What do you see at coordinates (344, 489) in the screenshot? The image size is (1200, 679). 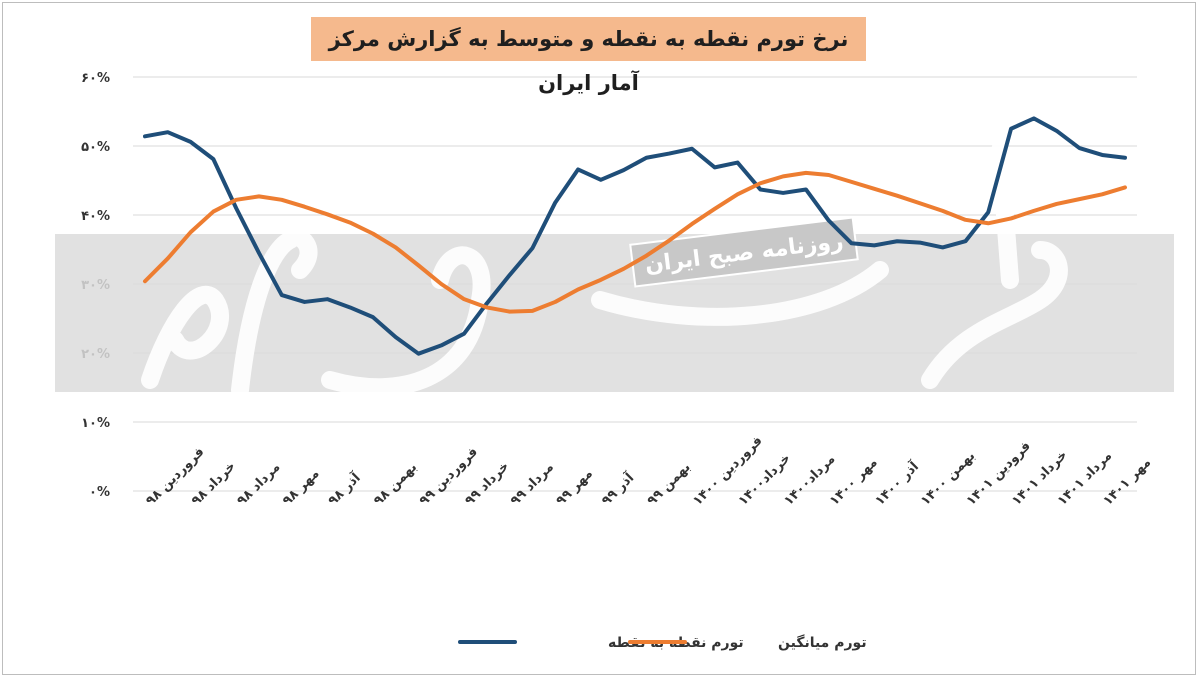 I see `x-tick-label: آذر ۹۸` at bounding box center [344, 489].